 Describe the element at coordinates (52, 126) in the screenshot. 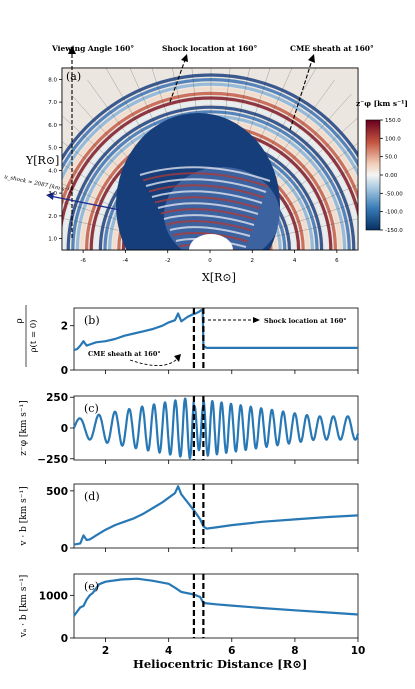

I see `top-ytick-label: 6.0` at that location.